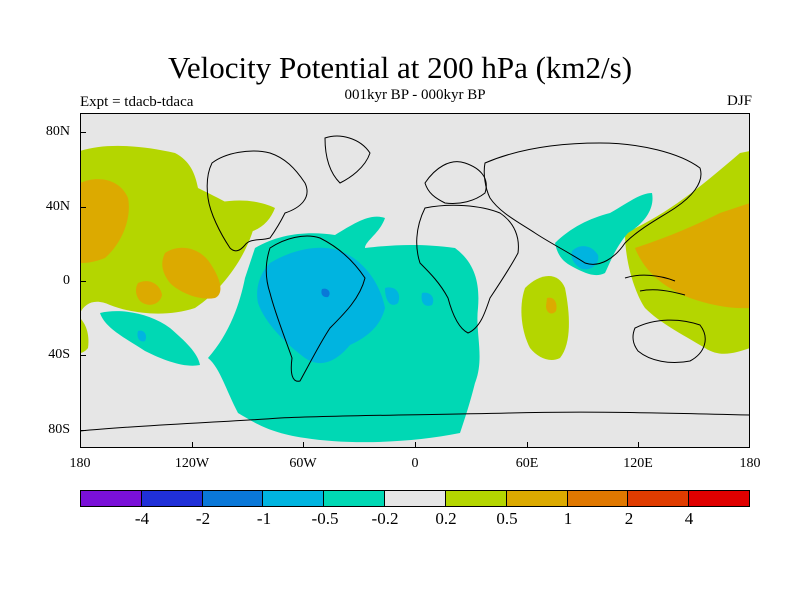 The width and height of the screenshot is (800, 600). I want to click on anomaly-positive-south-pacific, so click(84, 335).